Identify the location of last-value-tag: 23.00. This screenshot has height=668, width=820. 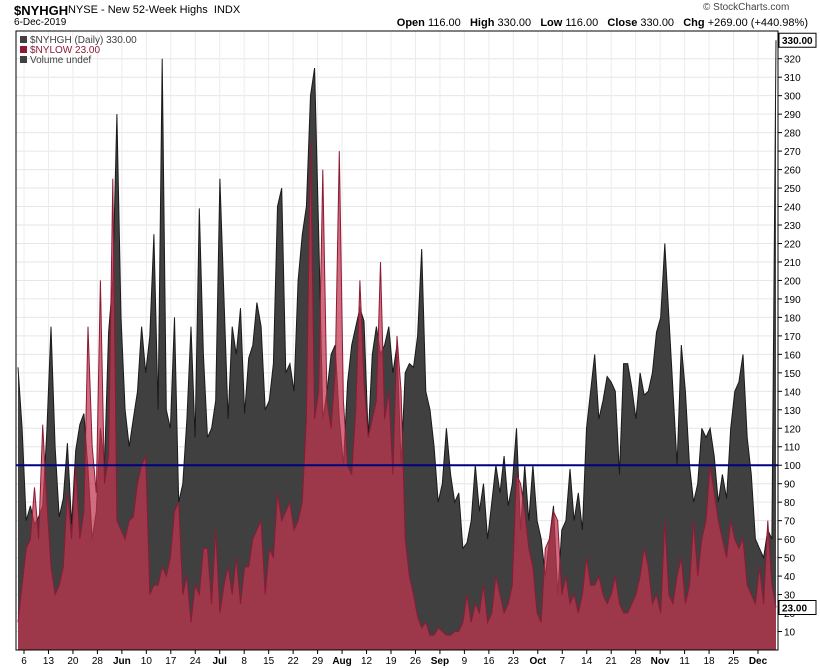
(797, 608).